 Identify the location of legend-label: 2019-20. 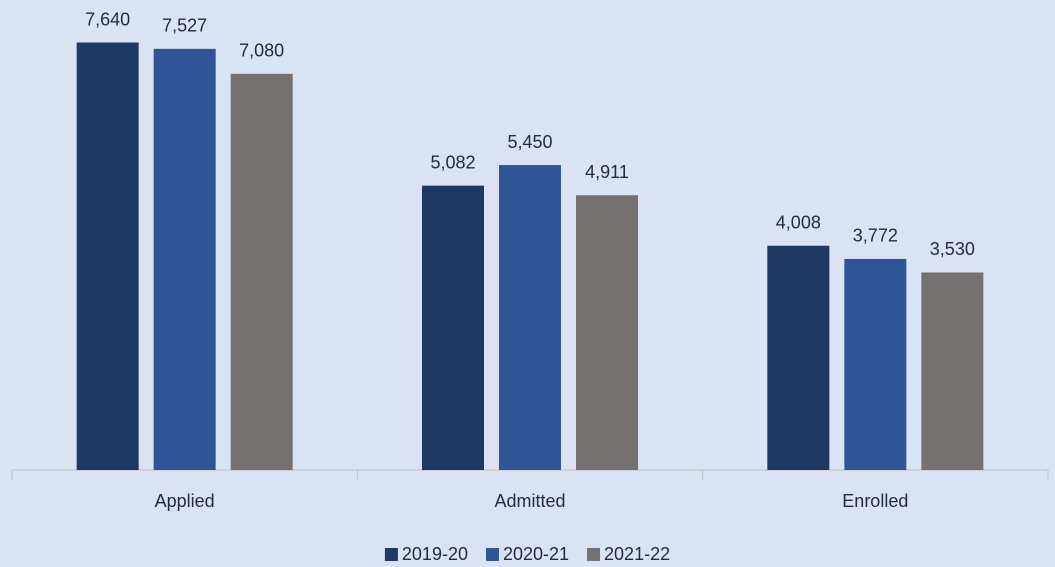
(435, 554).